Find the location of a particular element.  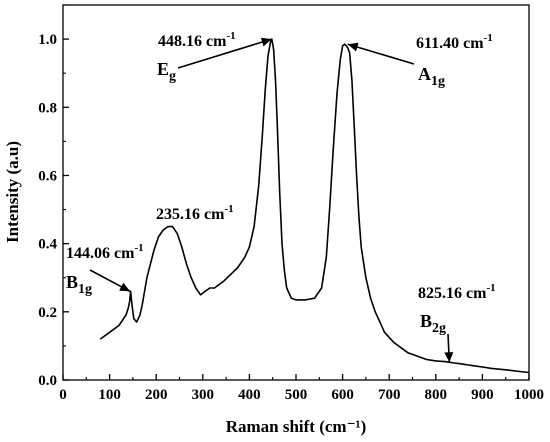

x-tick-label: 100 is located at coordinates (109, 395).